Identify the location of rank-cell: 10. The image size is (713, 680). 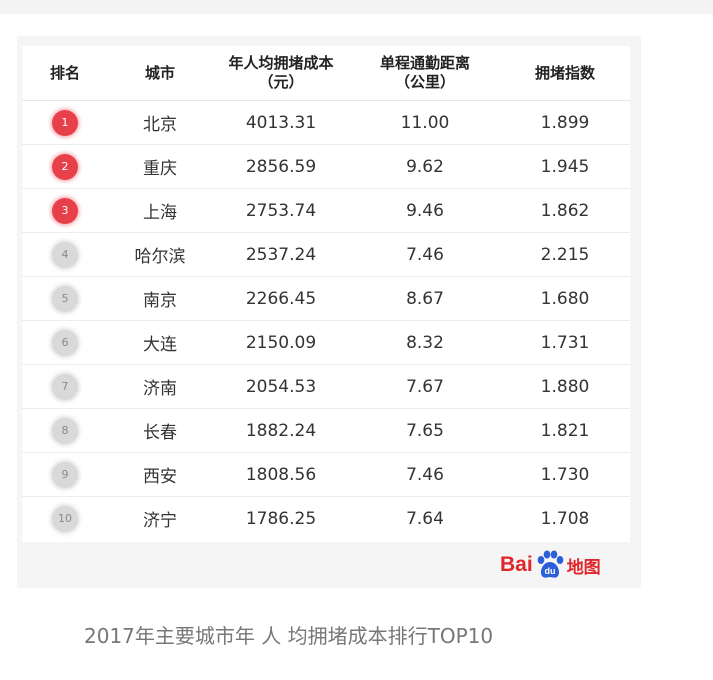
(65, 519).